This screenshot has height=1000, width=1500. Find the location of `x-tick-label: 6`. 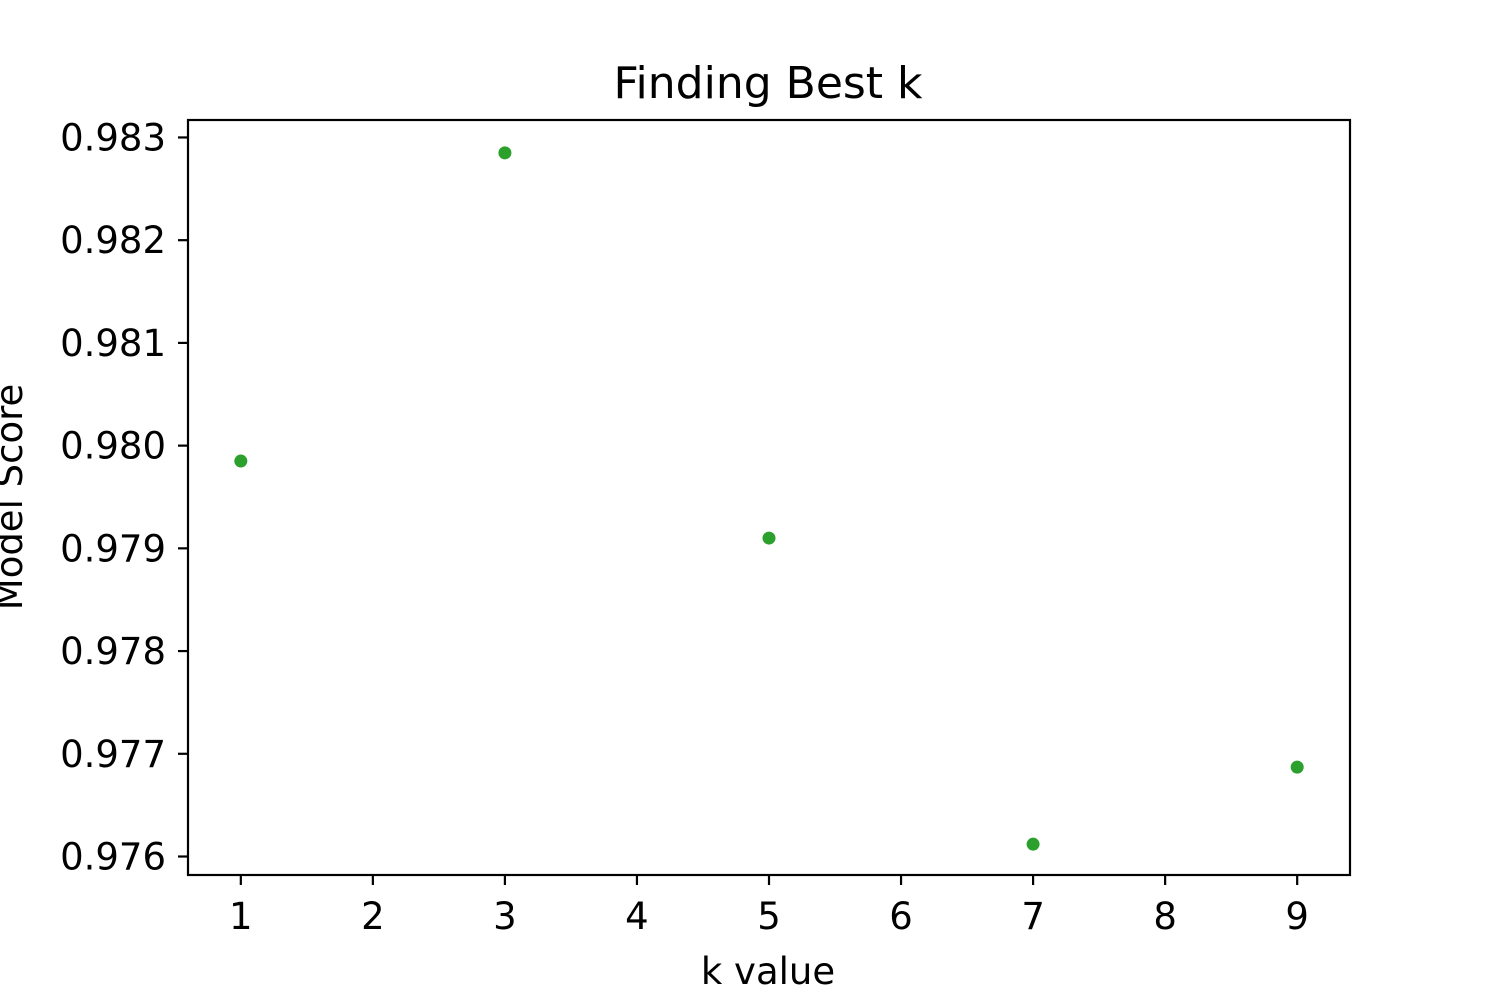

x-tick-label: 6 is located at coordinates (901, 916).